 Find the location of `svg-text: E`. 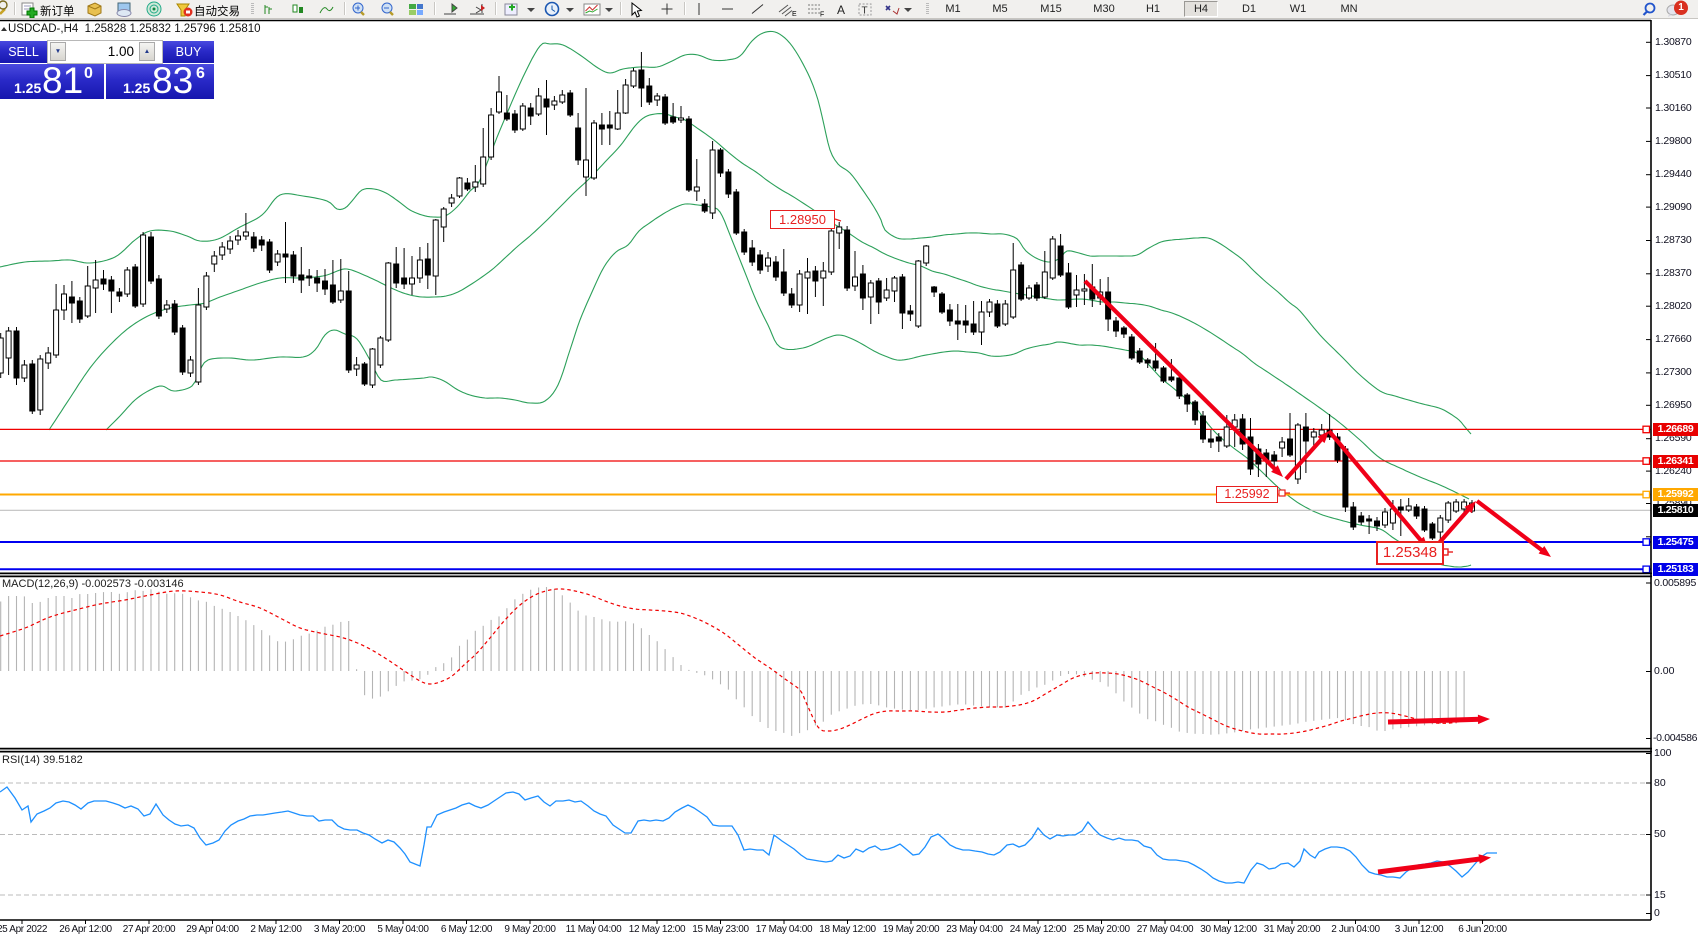

svg-text: E is located at coordinates (794, 14).